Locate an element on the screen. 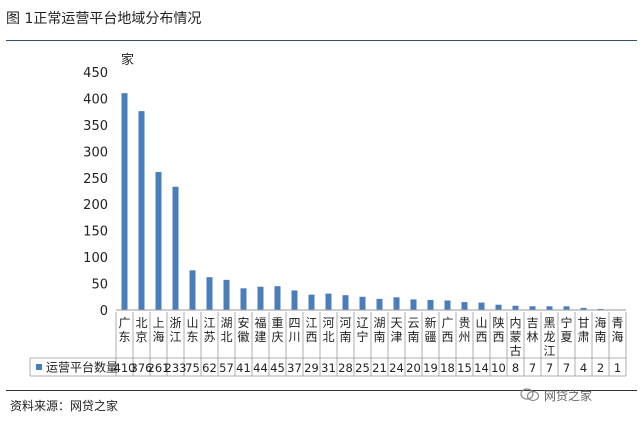  bar-内蒙古 is located at coordinates (515, 307).